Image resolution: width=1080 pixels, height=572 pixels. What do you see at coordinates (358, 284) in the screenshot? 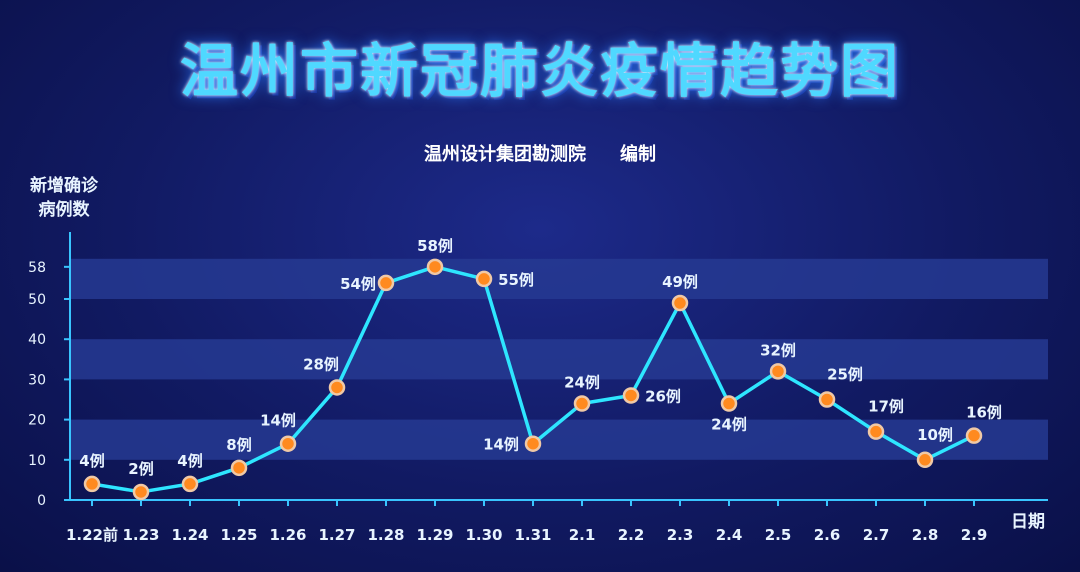
I see `data-label: 54例` at bounding box center [358, 284].